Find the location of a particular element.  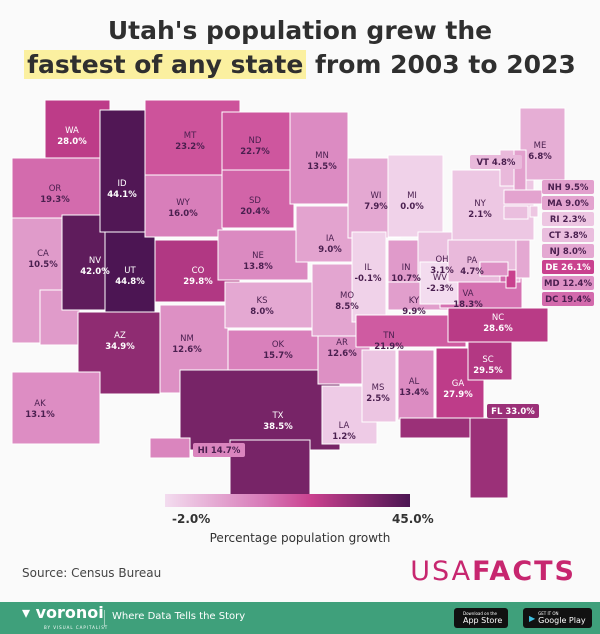

voronoi-logo: ▾ voronoi is located at coordinates (63, 612).